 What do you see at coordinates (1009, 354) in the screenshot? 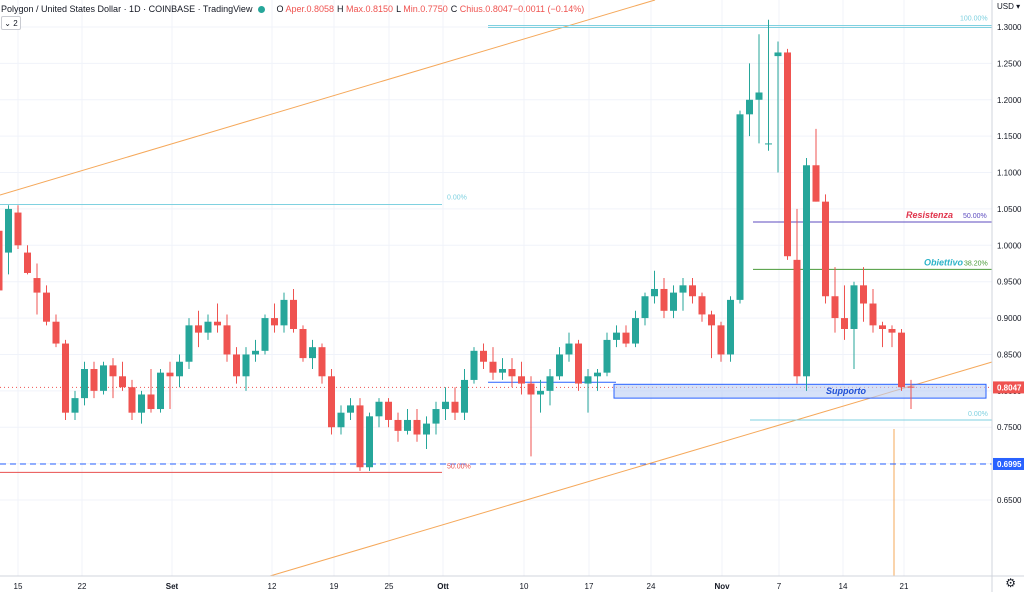
I see `y-tick-label: 0.8500` at bounding box center [1009, 354].